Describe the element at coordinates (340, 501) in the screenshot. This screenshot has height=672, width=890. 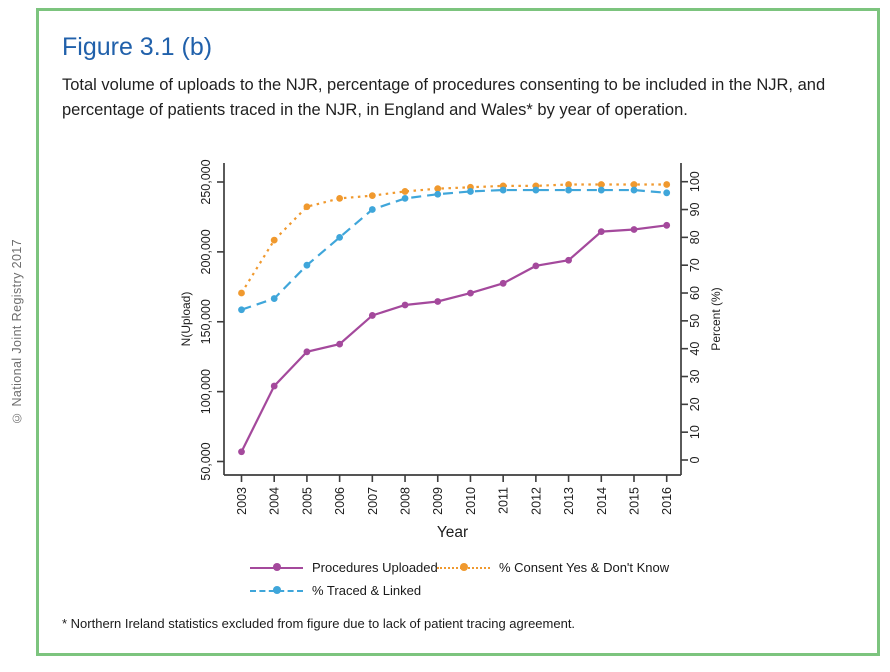
I see `svg-text: 2006` at that location.